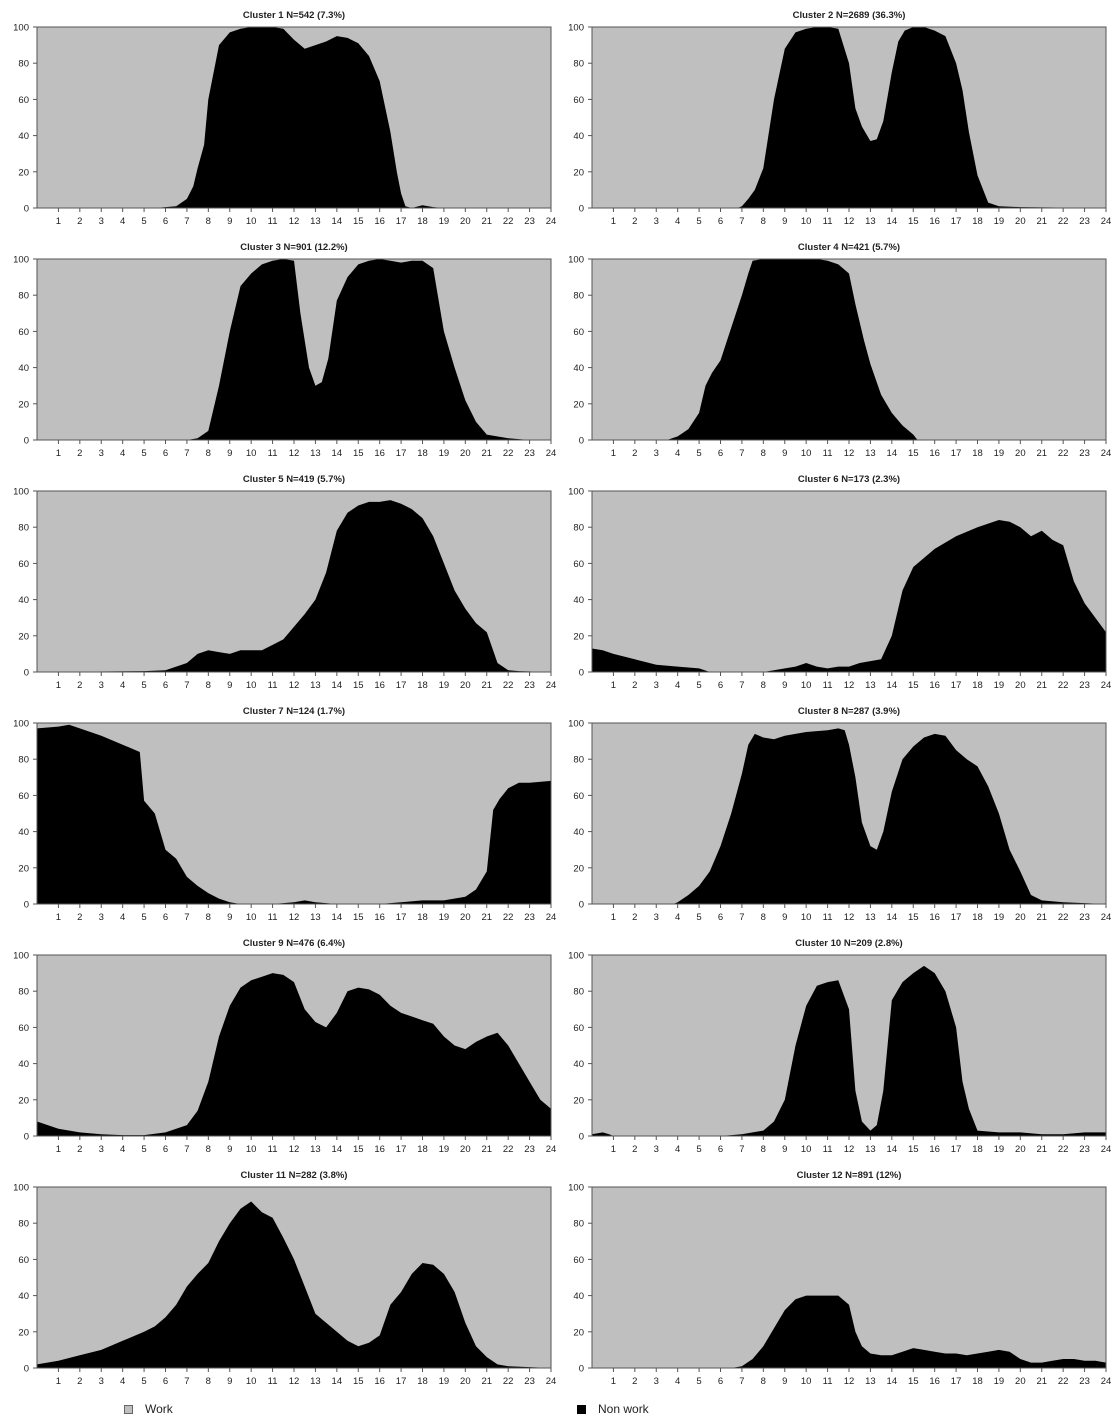  Describe the element at coordinates (422, 685) in the screenshot. I see `x-tick-label-cluster-5: 18` at that location.